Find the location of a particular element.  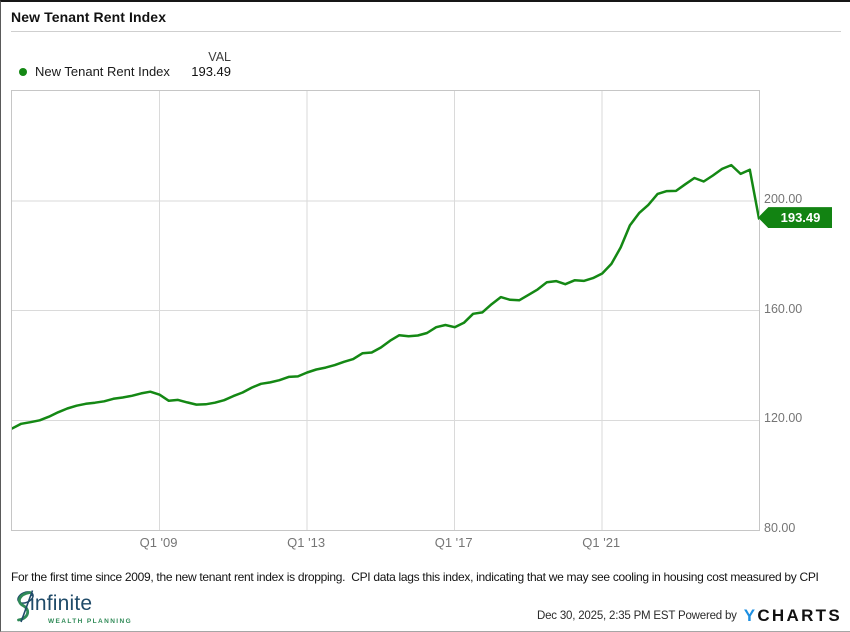

ycharts-logo: YCHARTS is located at coordinates (793, 616).